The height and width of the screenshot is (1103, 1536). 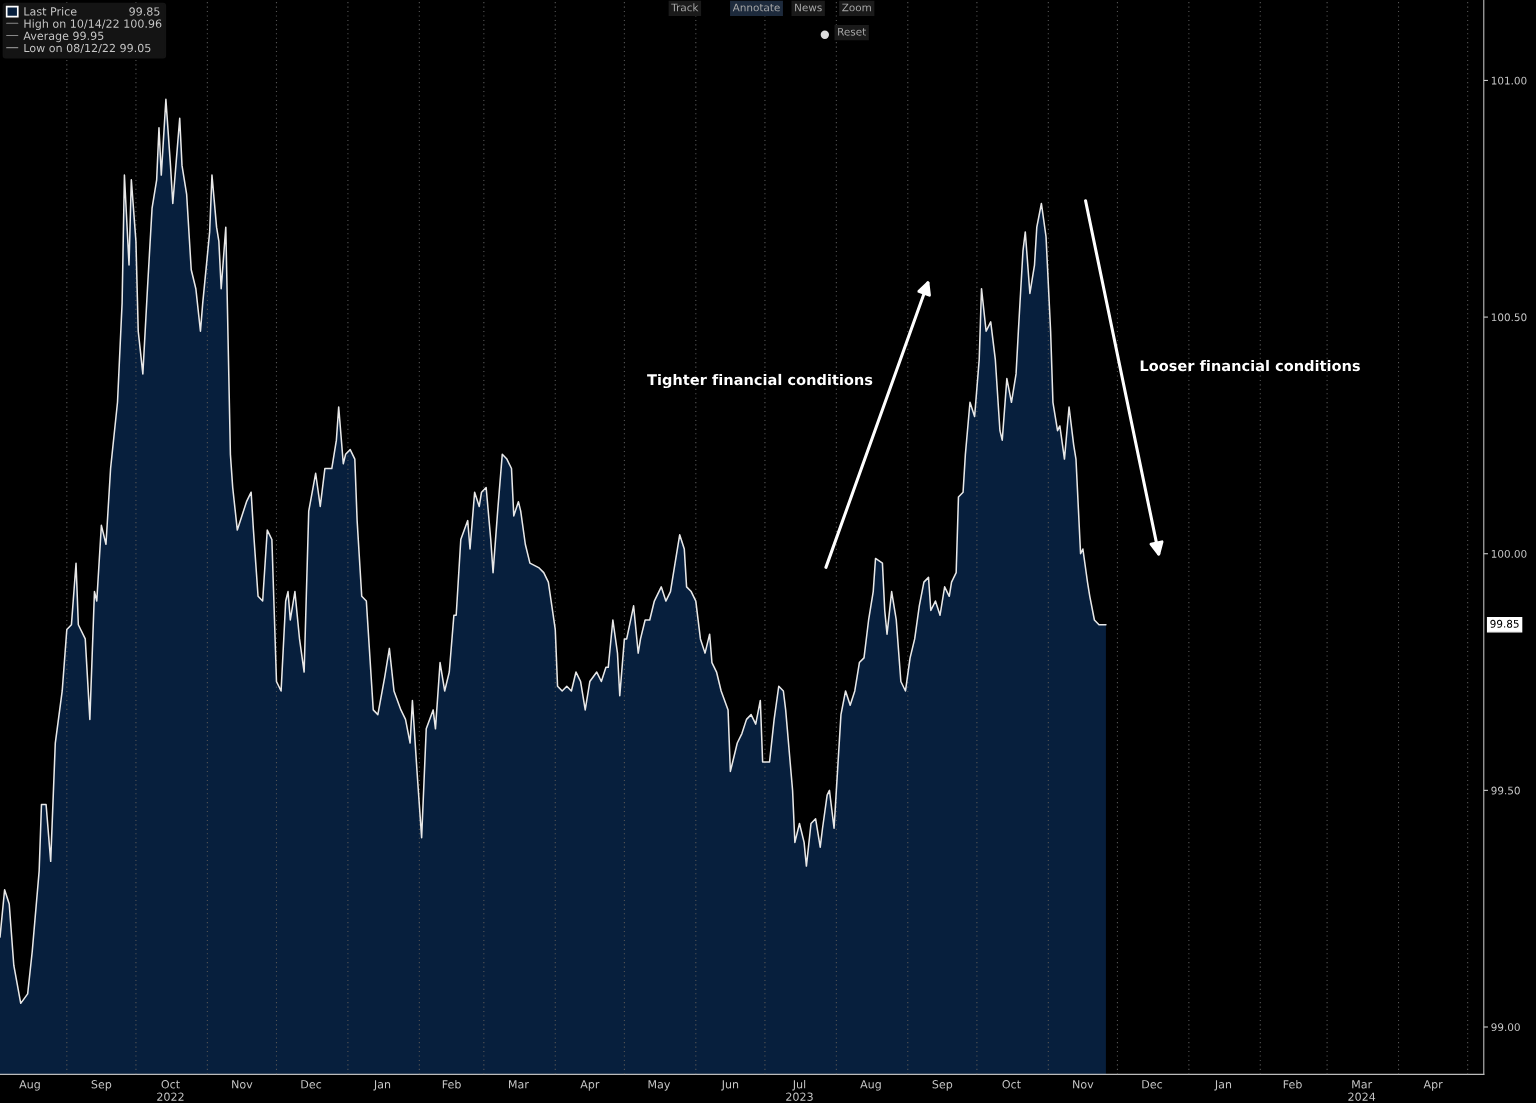 I want to click on annotation: Low on 08/12/22 99.05, so click(x=87, y=48).